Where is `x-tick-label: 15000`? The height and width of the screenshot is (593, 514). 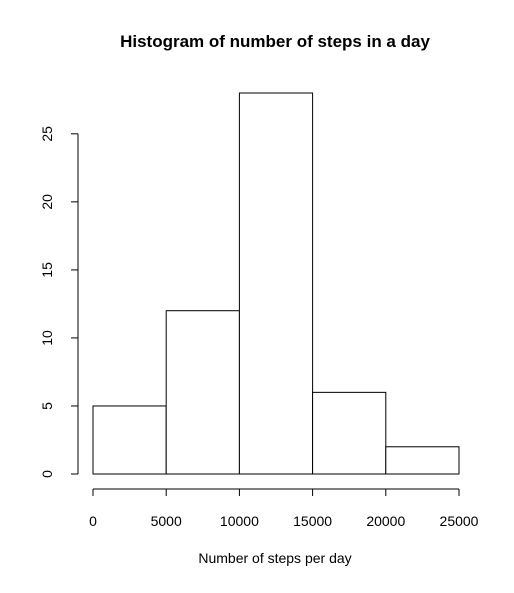
x-tick-label: 15000 is located at coordinates (312, 521).